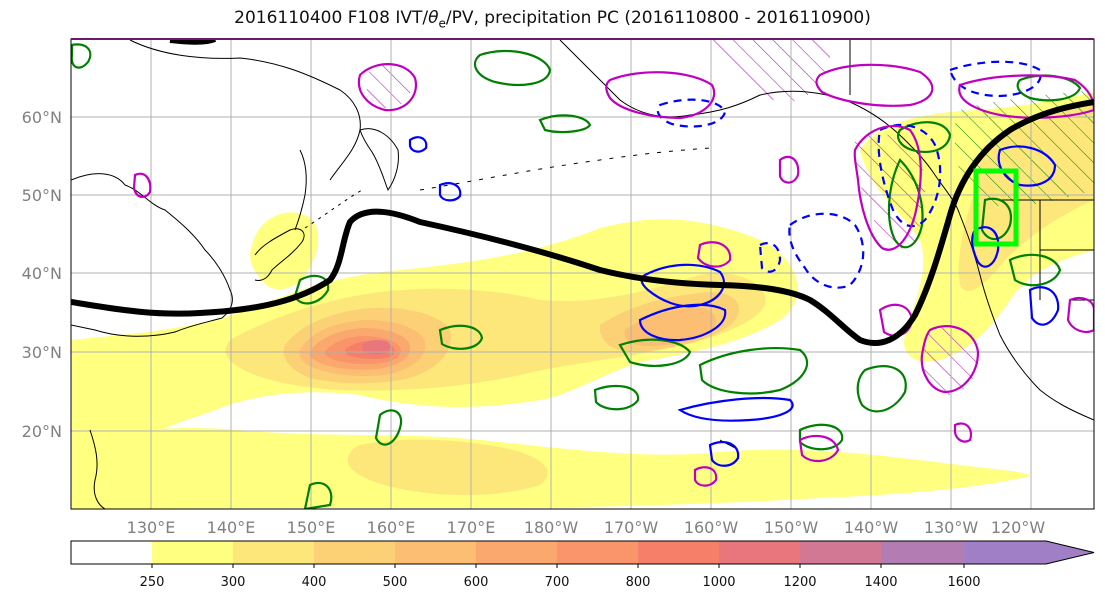 The image size is (1105, 603). Describe the element at coordinates (42, 352) in the screenshot. I see `lat-label-30n: 30°N` at that location.